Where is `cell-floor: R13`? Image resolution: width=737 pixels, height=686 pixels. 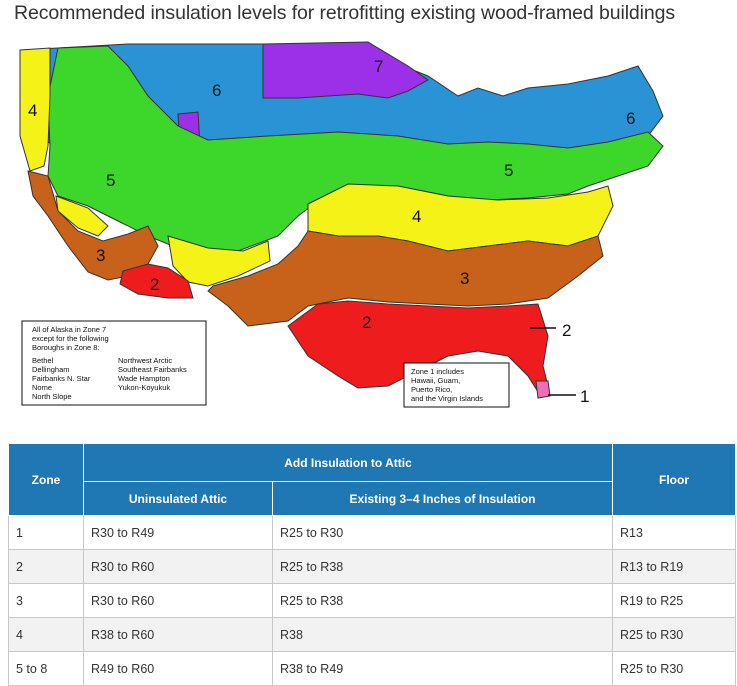 cell-floor: R13 is located at coordinates (674, 532).